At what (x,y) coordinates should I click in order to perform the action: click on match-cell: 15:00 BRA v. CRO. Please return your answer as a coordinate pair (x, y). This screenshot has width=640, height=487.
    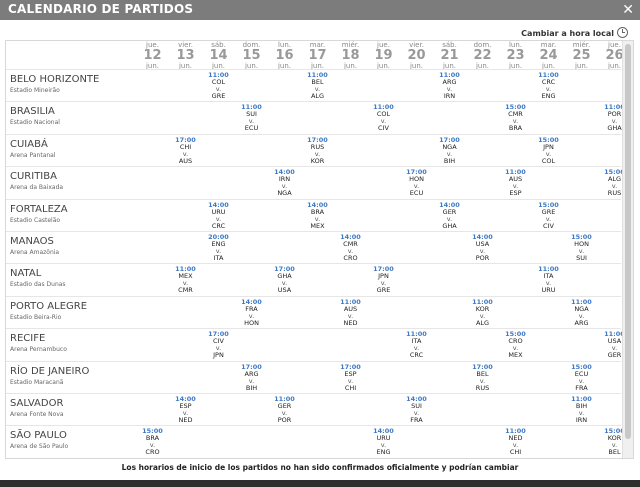
    Looking at the image, I should click on (152, 442).